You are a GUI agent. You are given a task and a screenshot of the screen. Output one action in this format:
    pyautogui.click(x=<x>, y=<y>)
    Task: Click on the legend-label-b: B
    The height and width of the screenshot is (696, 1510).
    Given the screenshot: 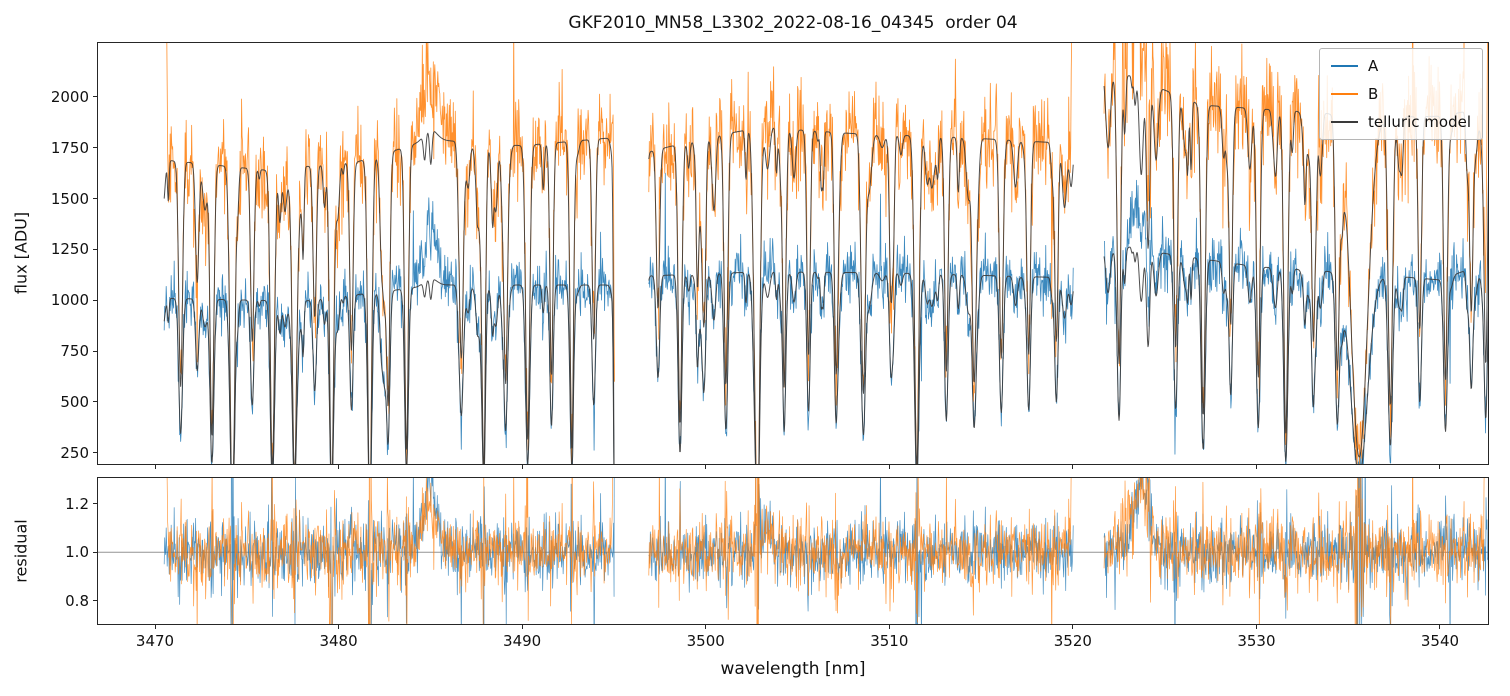 What is the action you would take?
    pyautogui.click(x=1373, y=94)
    